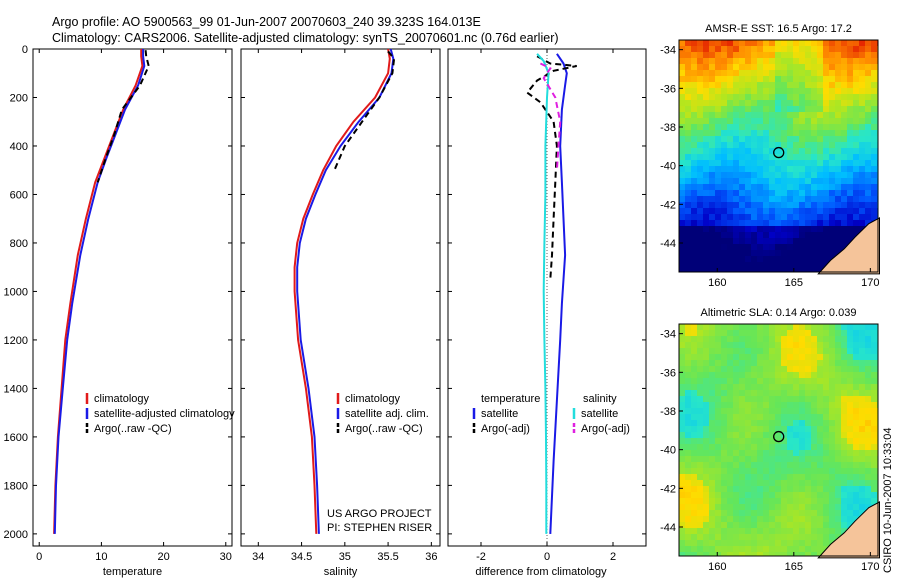 This screenshot has height=580, width=900. Describe the element at coordinates (600, 399) in the screenshot. I see `legend-title: salinity` at that location.